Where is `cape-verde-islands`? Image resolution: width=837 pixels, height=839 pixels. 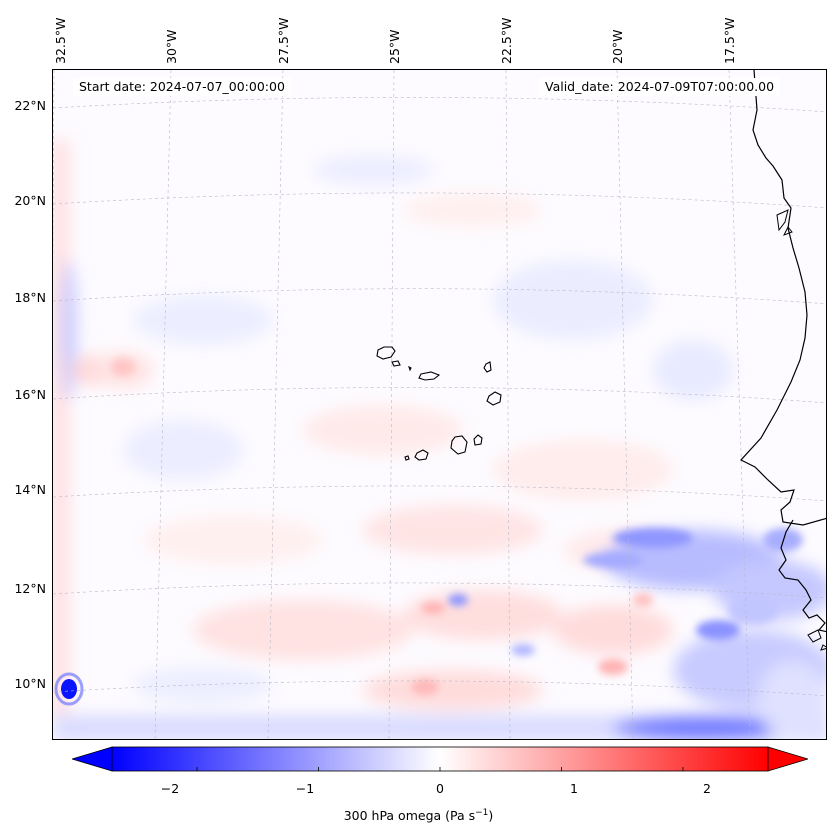
cape-verde-islands is located at coordinates (439, 403).